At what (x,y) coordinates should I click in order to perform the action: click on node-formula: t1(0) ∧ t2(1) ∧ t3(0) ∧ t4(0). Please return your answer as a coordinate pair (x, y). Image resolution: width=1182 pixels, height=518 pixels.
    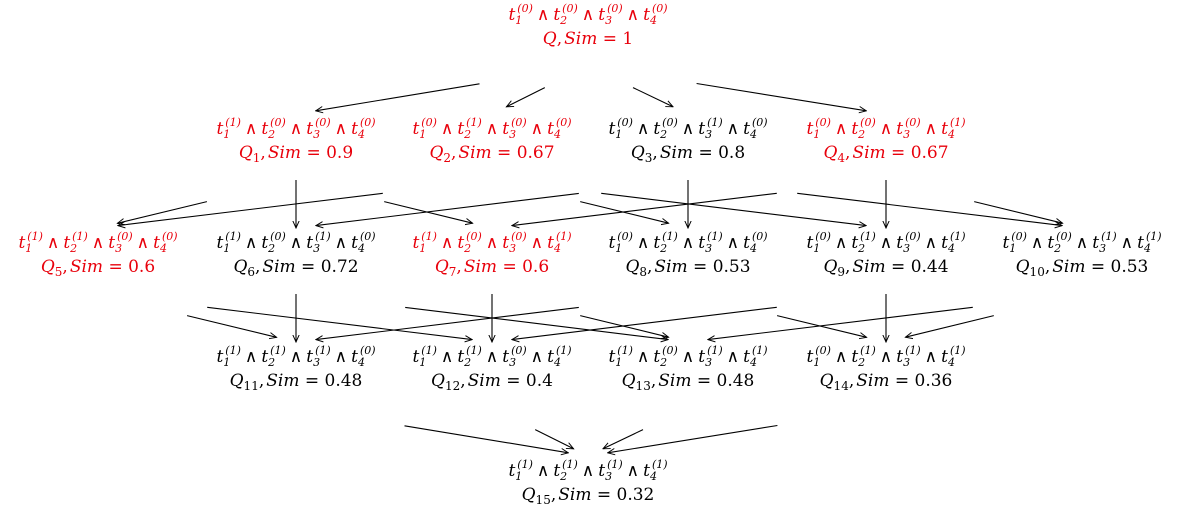
    Looking at the image, I should click on (492, 129).